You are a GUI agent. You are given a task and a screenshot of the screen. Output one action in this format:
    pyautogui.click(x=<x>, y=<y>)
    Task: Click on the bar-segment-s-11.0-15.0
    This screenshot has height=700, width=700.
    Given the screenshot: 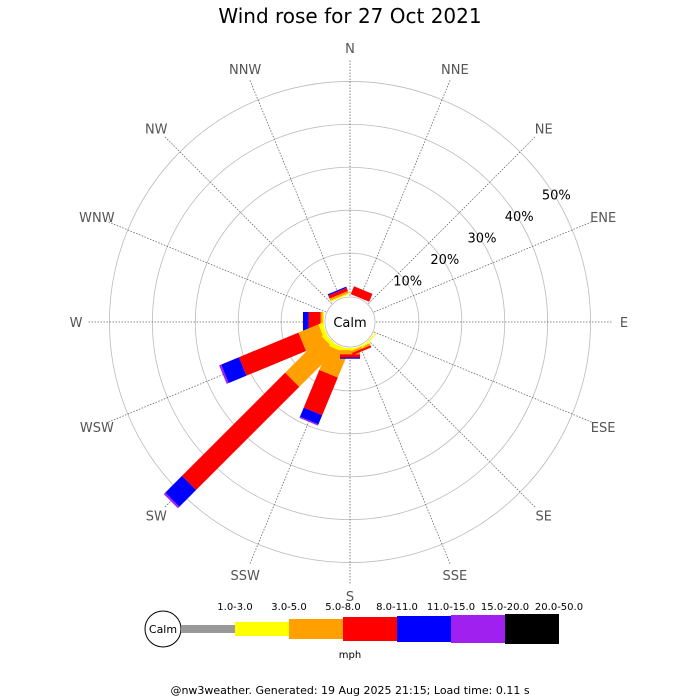 What is the action you would take?
    pyautogui.click(x=350, y=358)
    